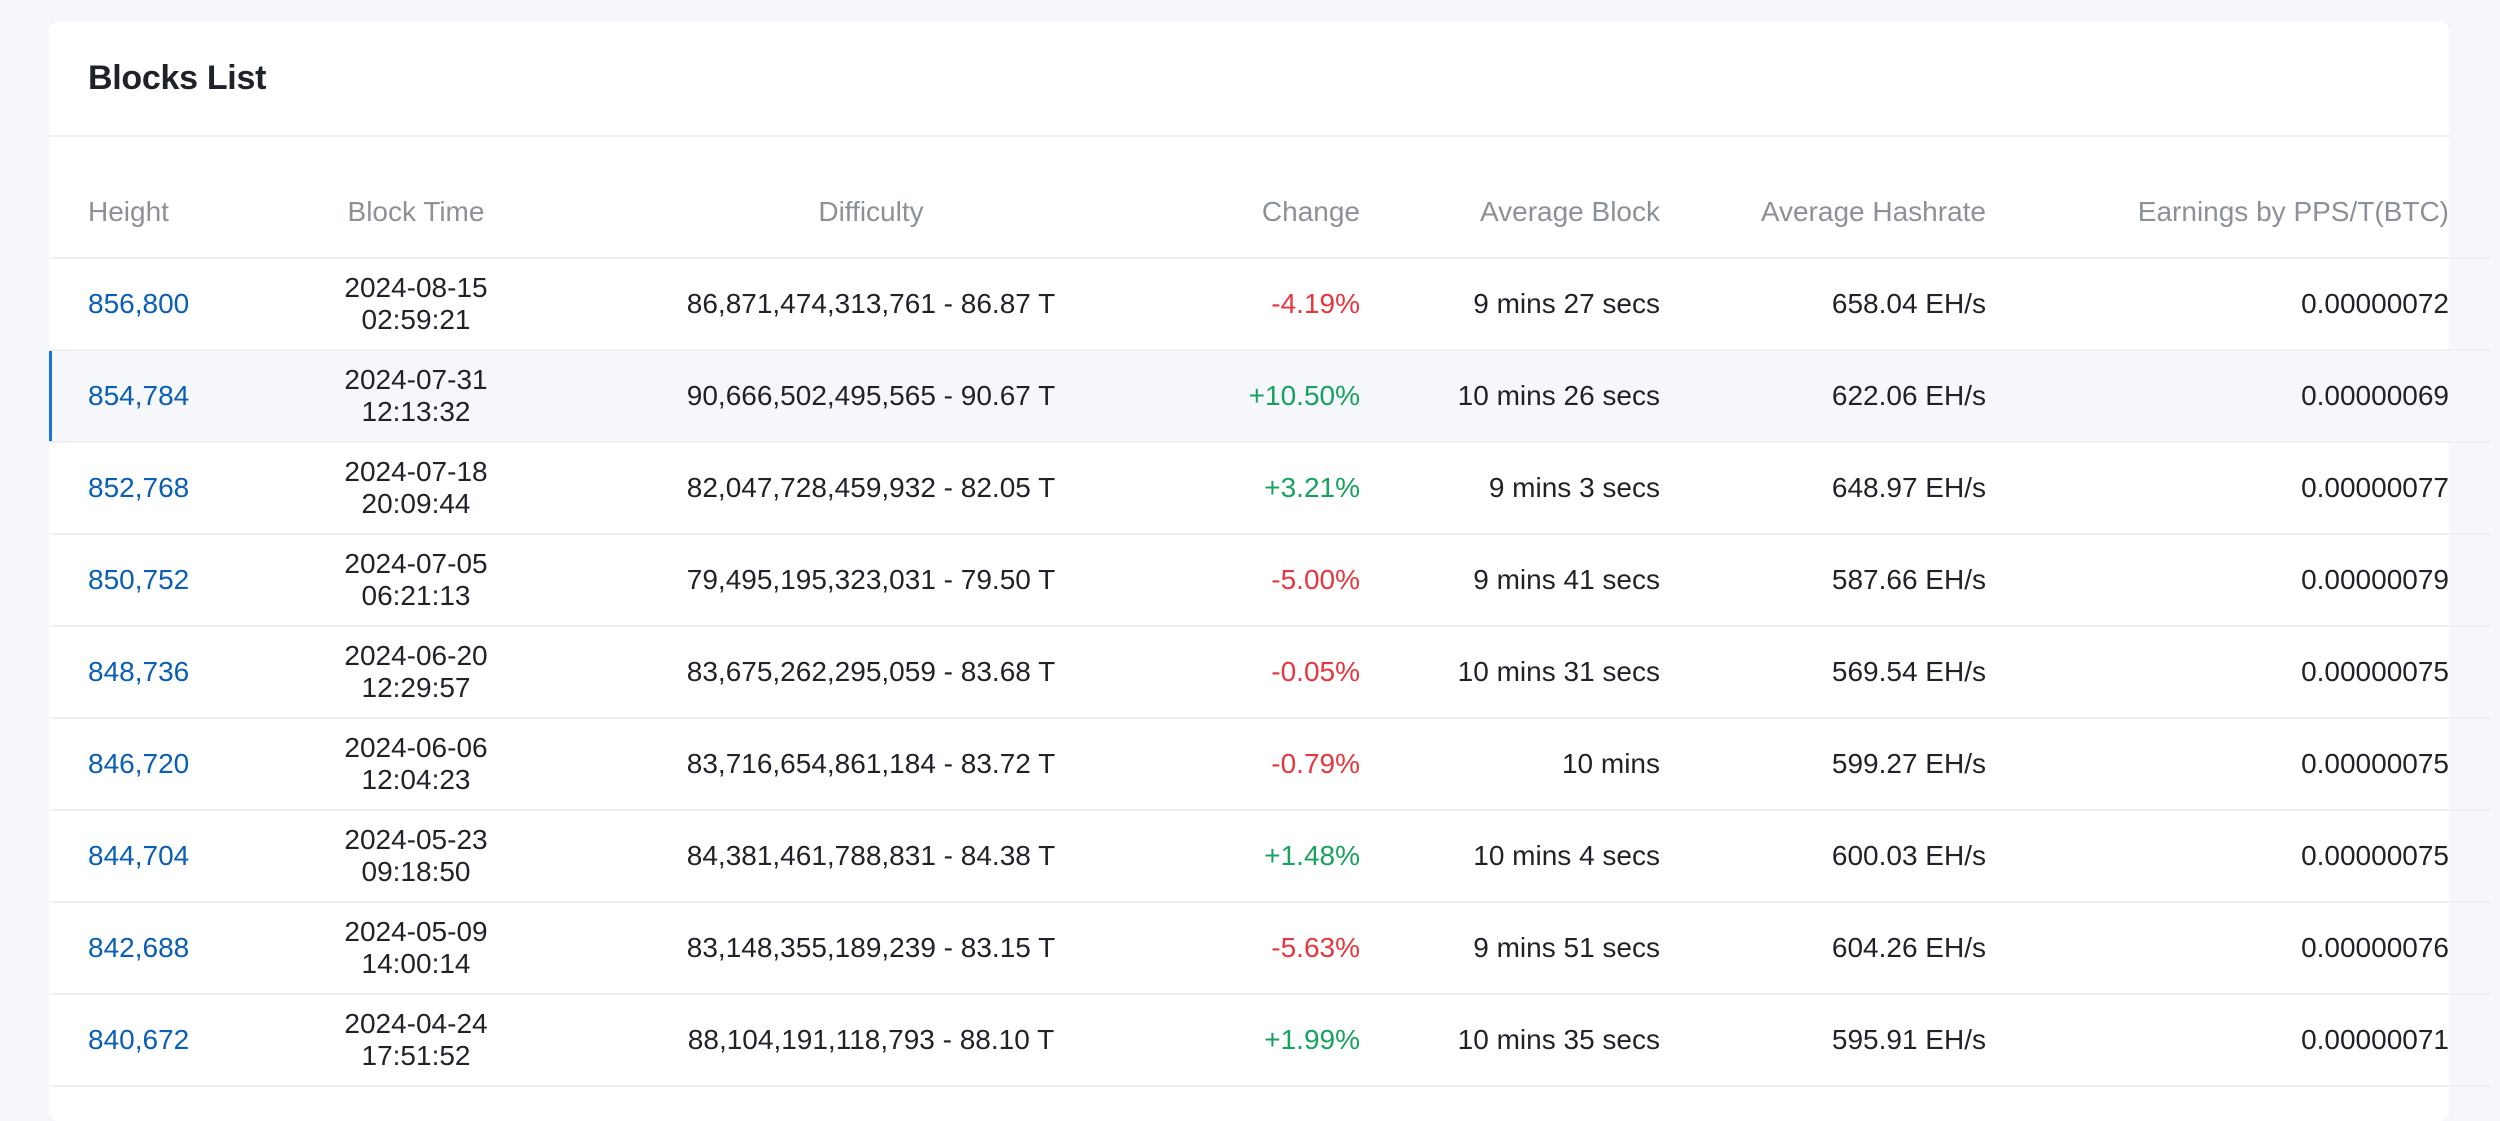  What do you see at coordinates (1279, 764) in the screenshot?
I see `change-cell: -0.79%` at bounding box center [1279, 764].